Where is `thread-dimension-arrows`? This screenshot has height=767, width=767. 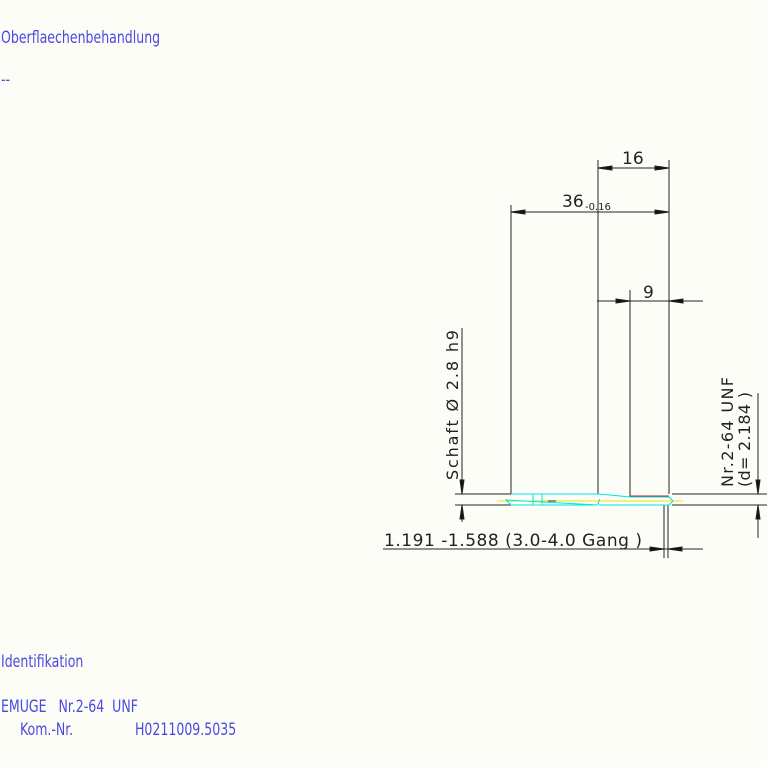 thread-dimension-arrows is located at coordinates (758, 499).